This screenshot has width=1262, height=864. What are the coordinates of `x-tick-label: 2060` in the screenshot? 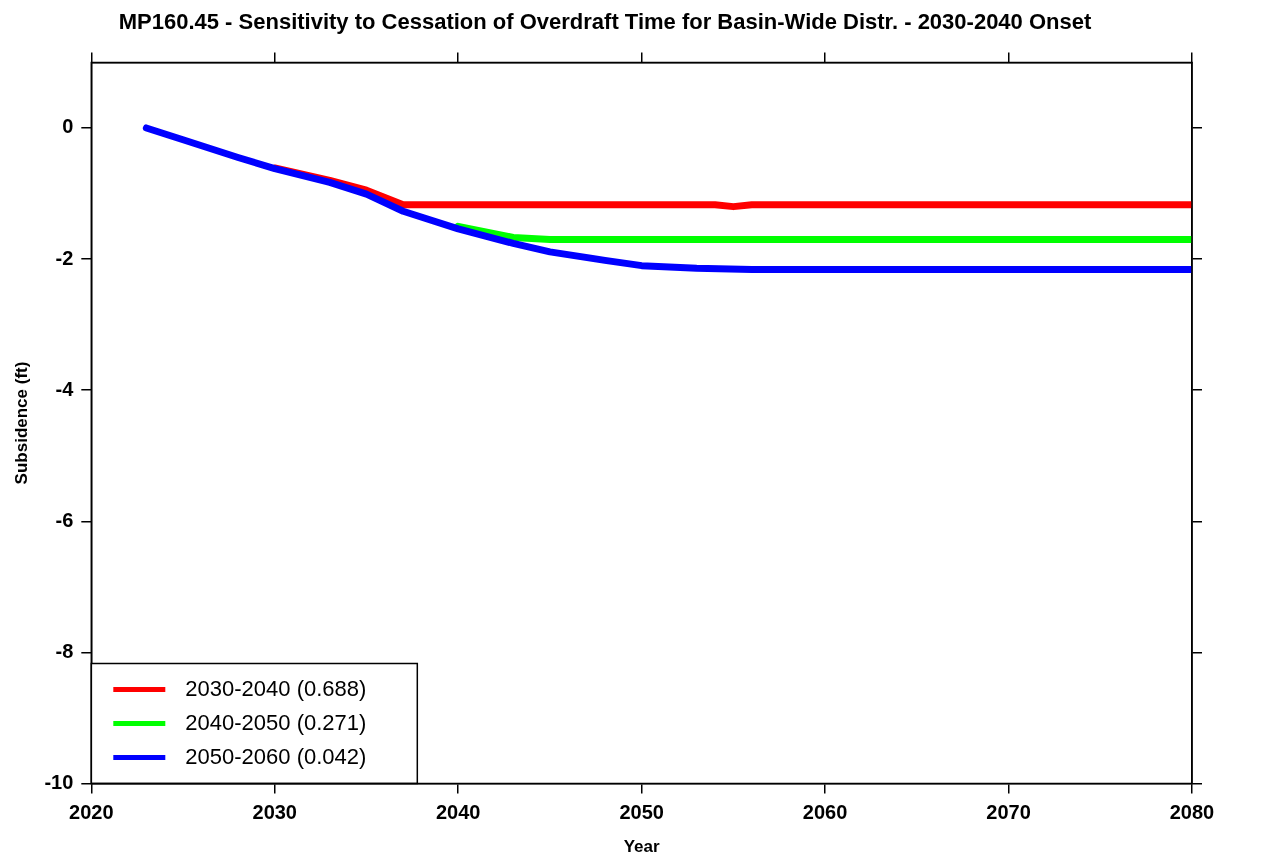 It's located at (825, 812).